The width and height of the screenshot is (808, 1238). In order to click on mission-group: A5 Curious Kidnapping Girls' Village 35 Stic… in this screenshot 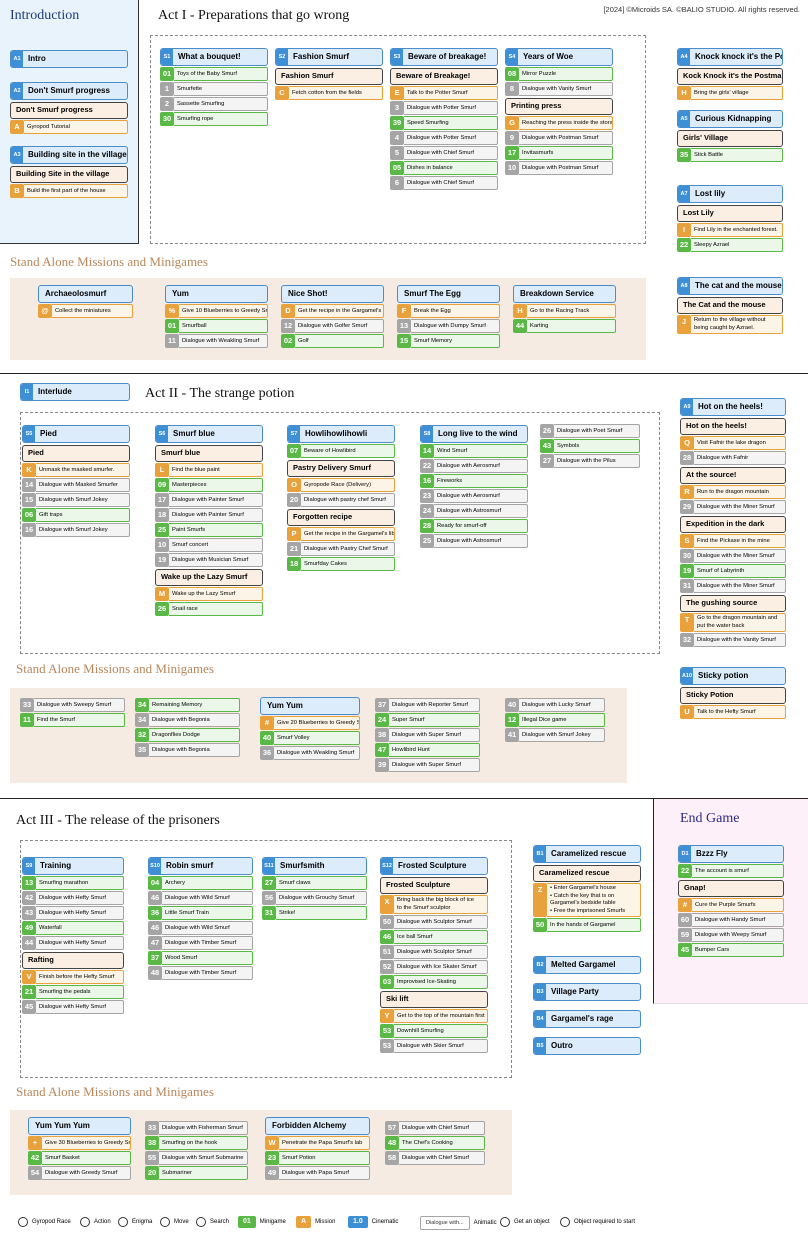, I will do `click(730, 136)`.